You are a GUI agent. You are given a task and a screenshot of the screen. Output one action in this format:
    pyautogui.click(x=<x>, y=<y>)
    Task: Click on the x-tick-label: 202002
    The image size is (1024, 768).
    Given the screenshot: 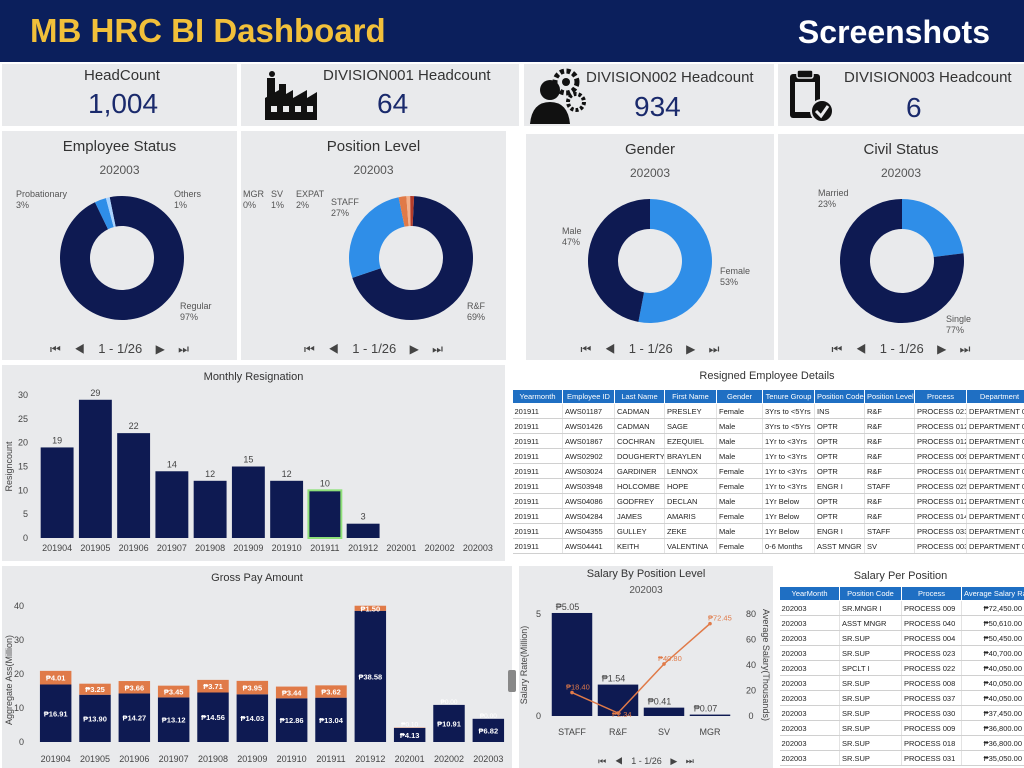 What is the action you would take?
    pyautogui.click(x=449, y=759)
    